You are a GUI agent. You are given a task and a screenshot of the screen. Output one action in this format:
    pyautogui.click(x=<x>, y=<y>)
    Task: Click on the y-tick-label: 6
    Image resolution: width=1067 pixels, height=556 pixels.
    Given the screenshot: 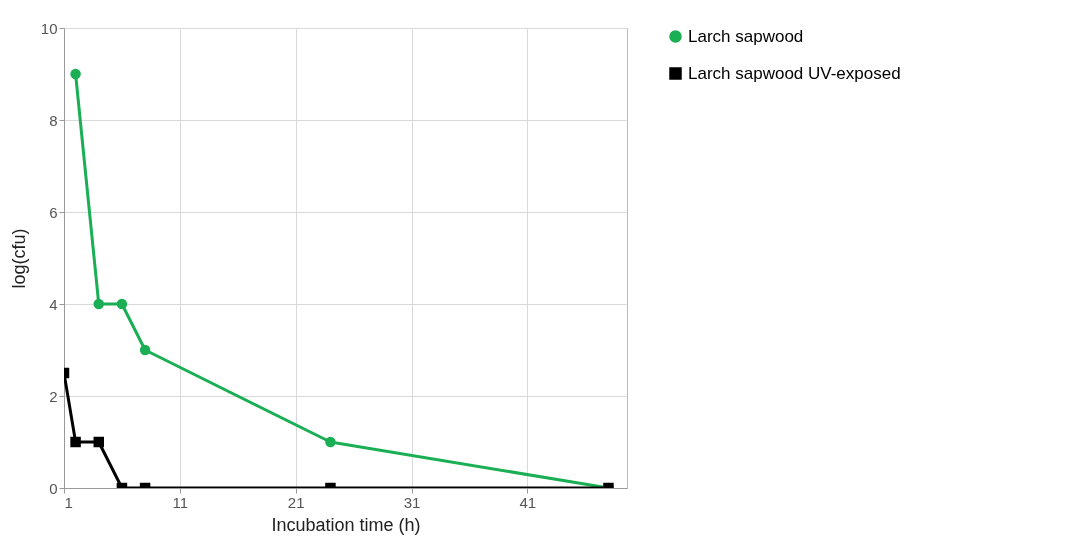 What is the action you would take?
    pyautogui.click(x=53, y=212)
    